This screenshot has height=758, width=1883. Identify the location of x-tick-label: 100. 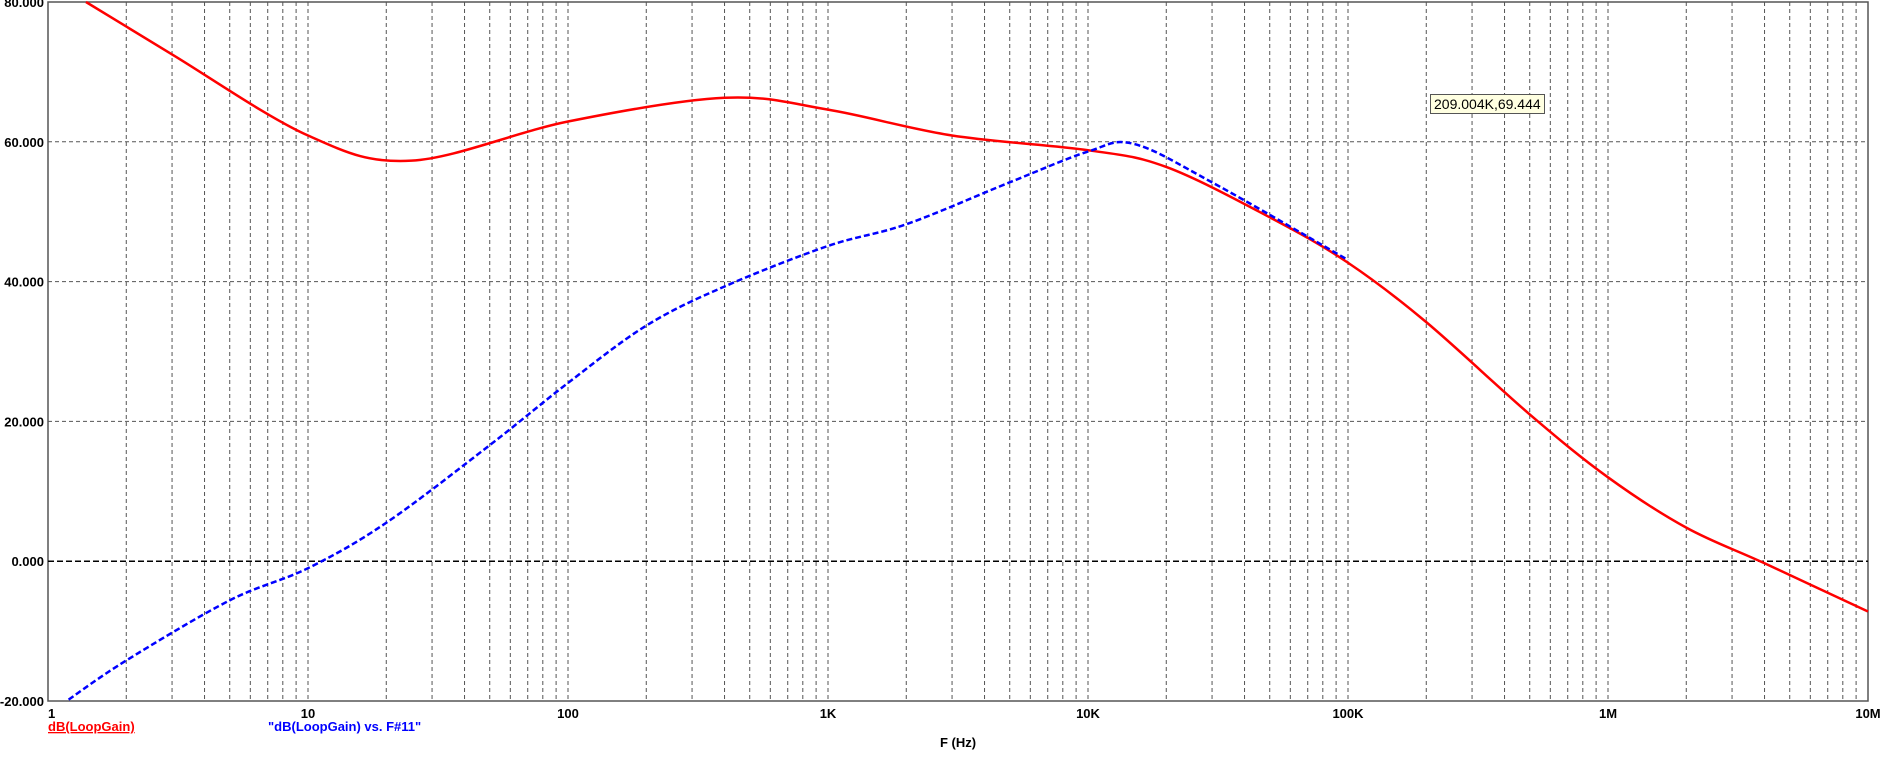
(568, 713).